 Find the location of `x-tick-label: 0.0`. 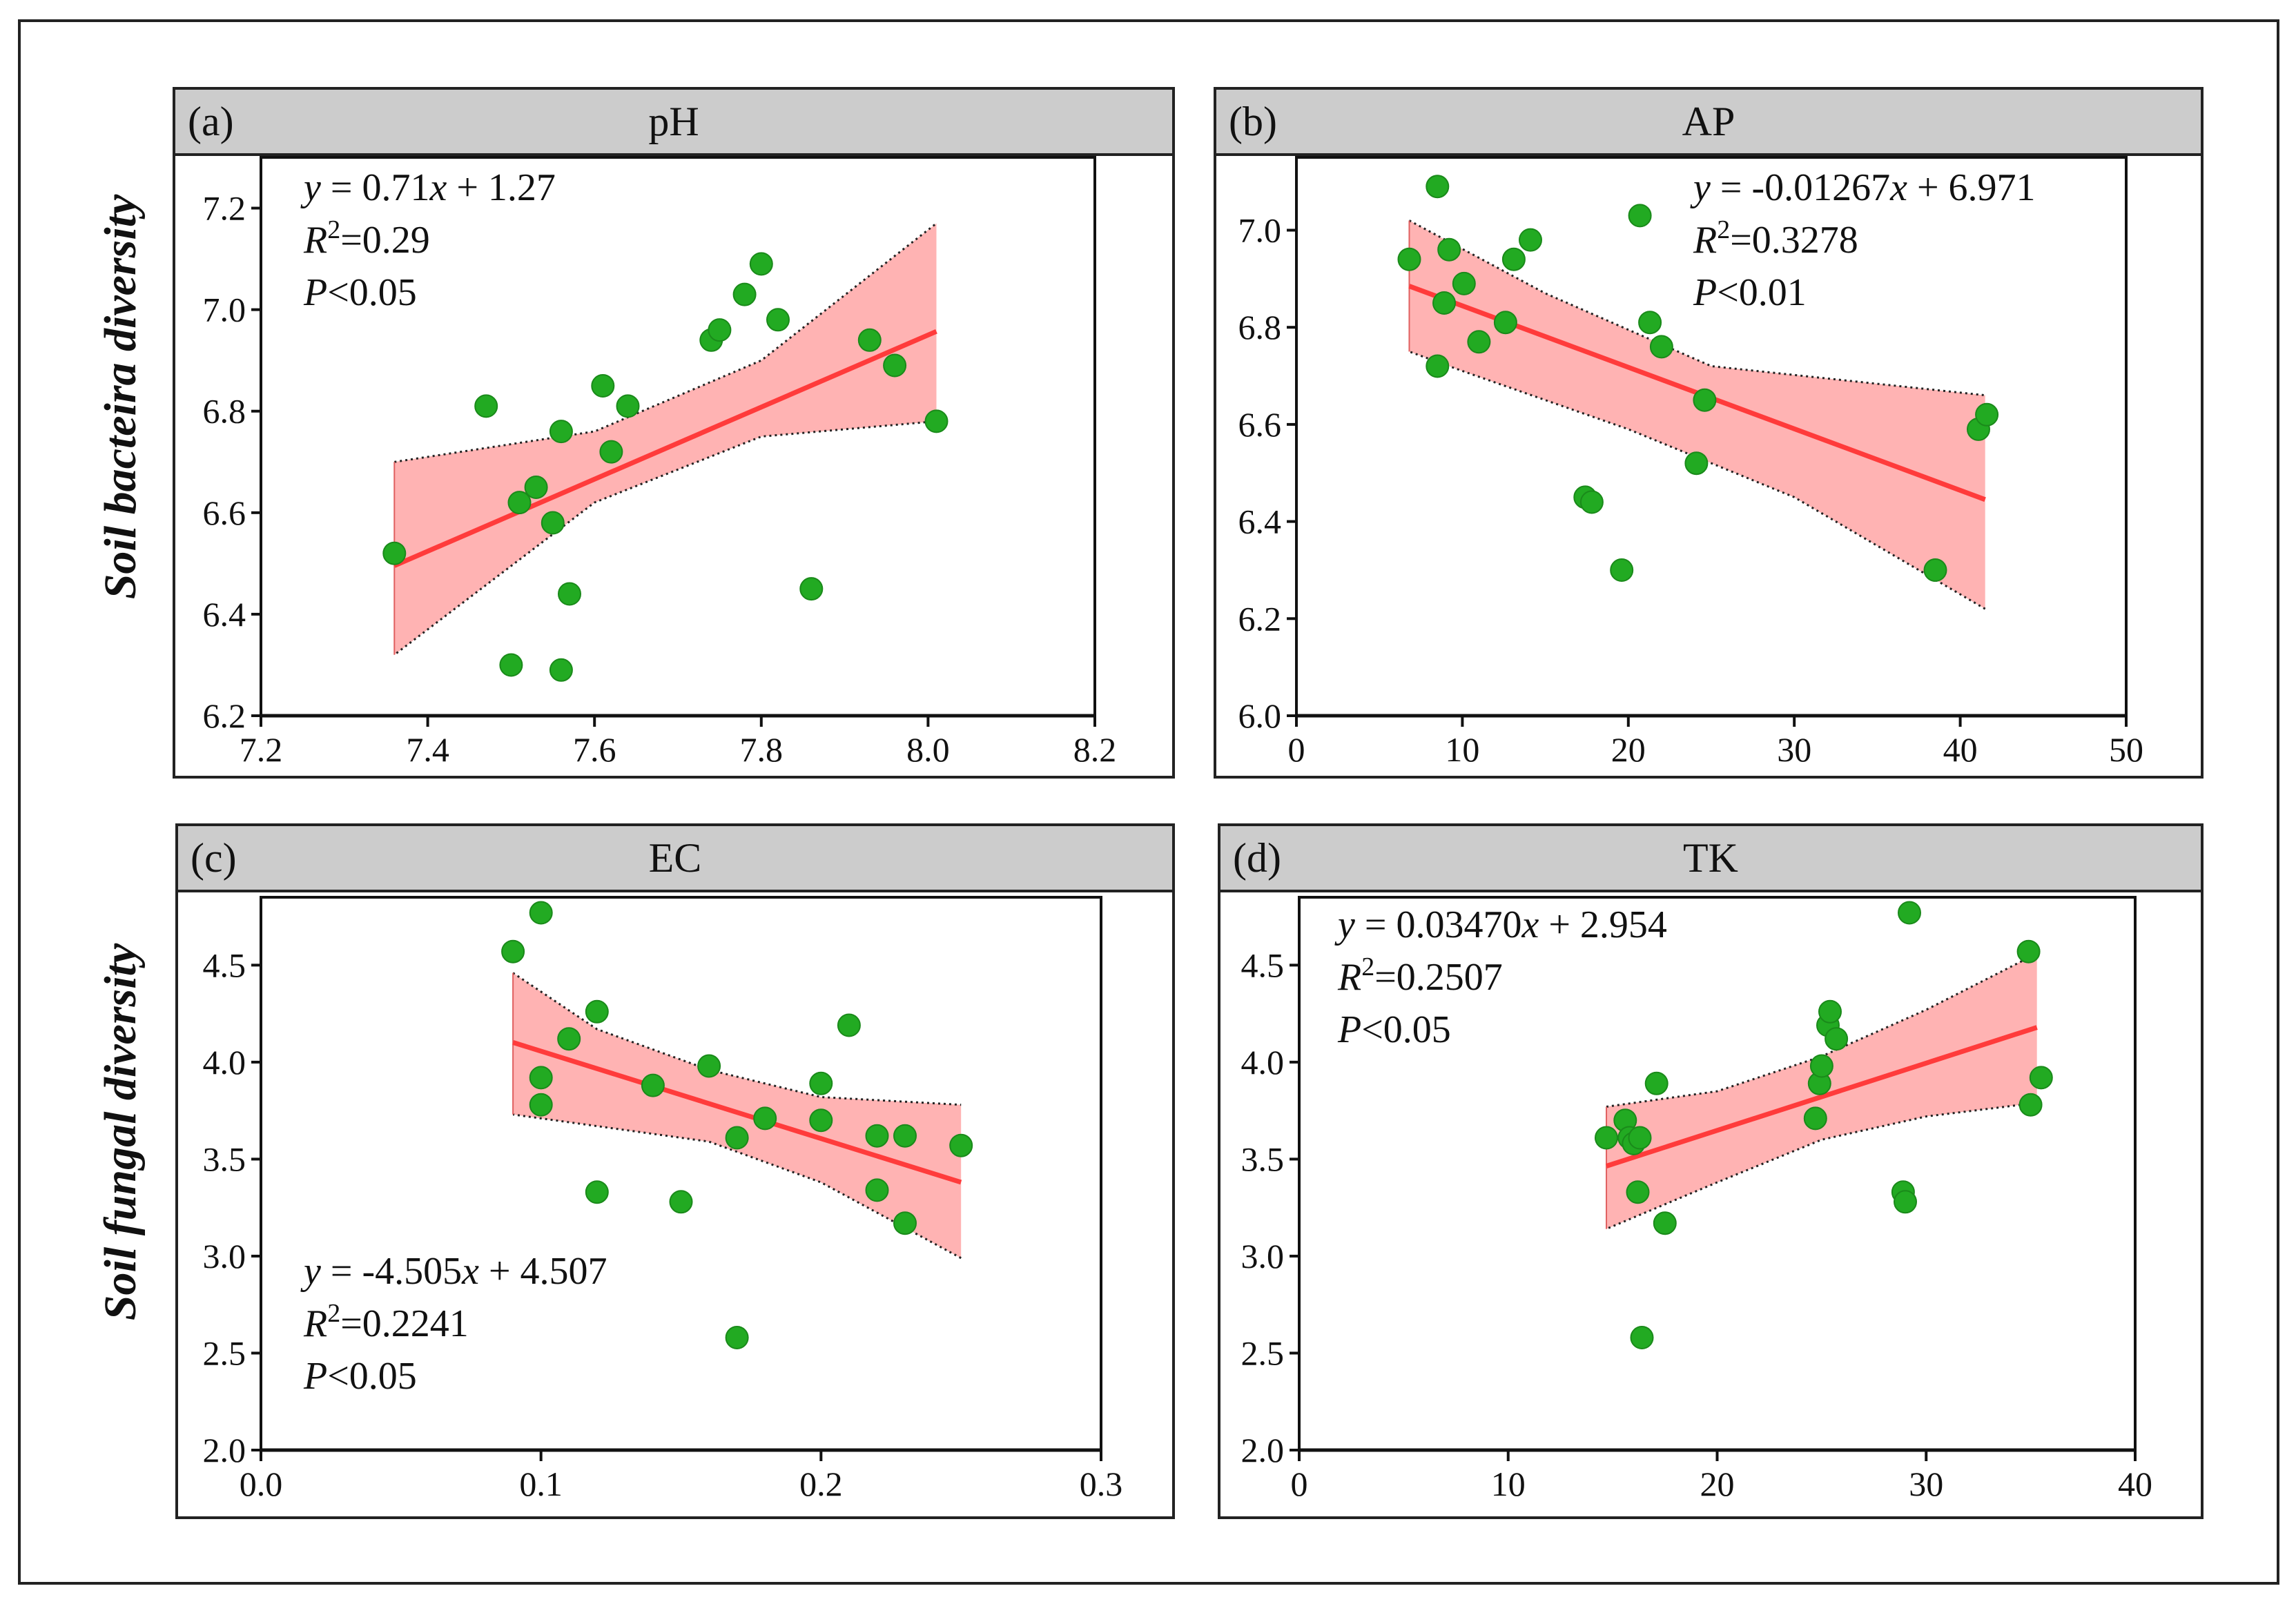

x-tick-label: 0.0 is located at coordinates (261, 1484).